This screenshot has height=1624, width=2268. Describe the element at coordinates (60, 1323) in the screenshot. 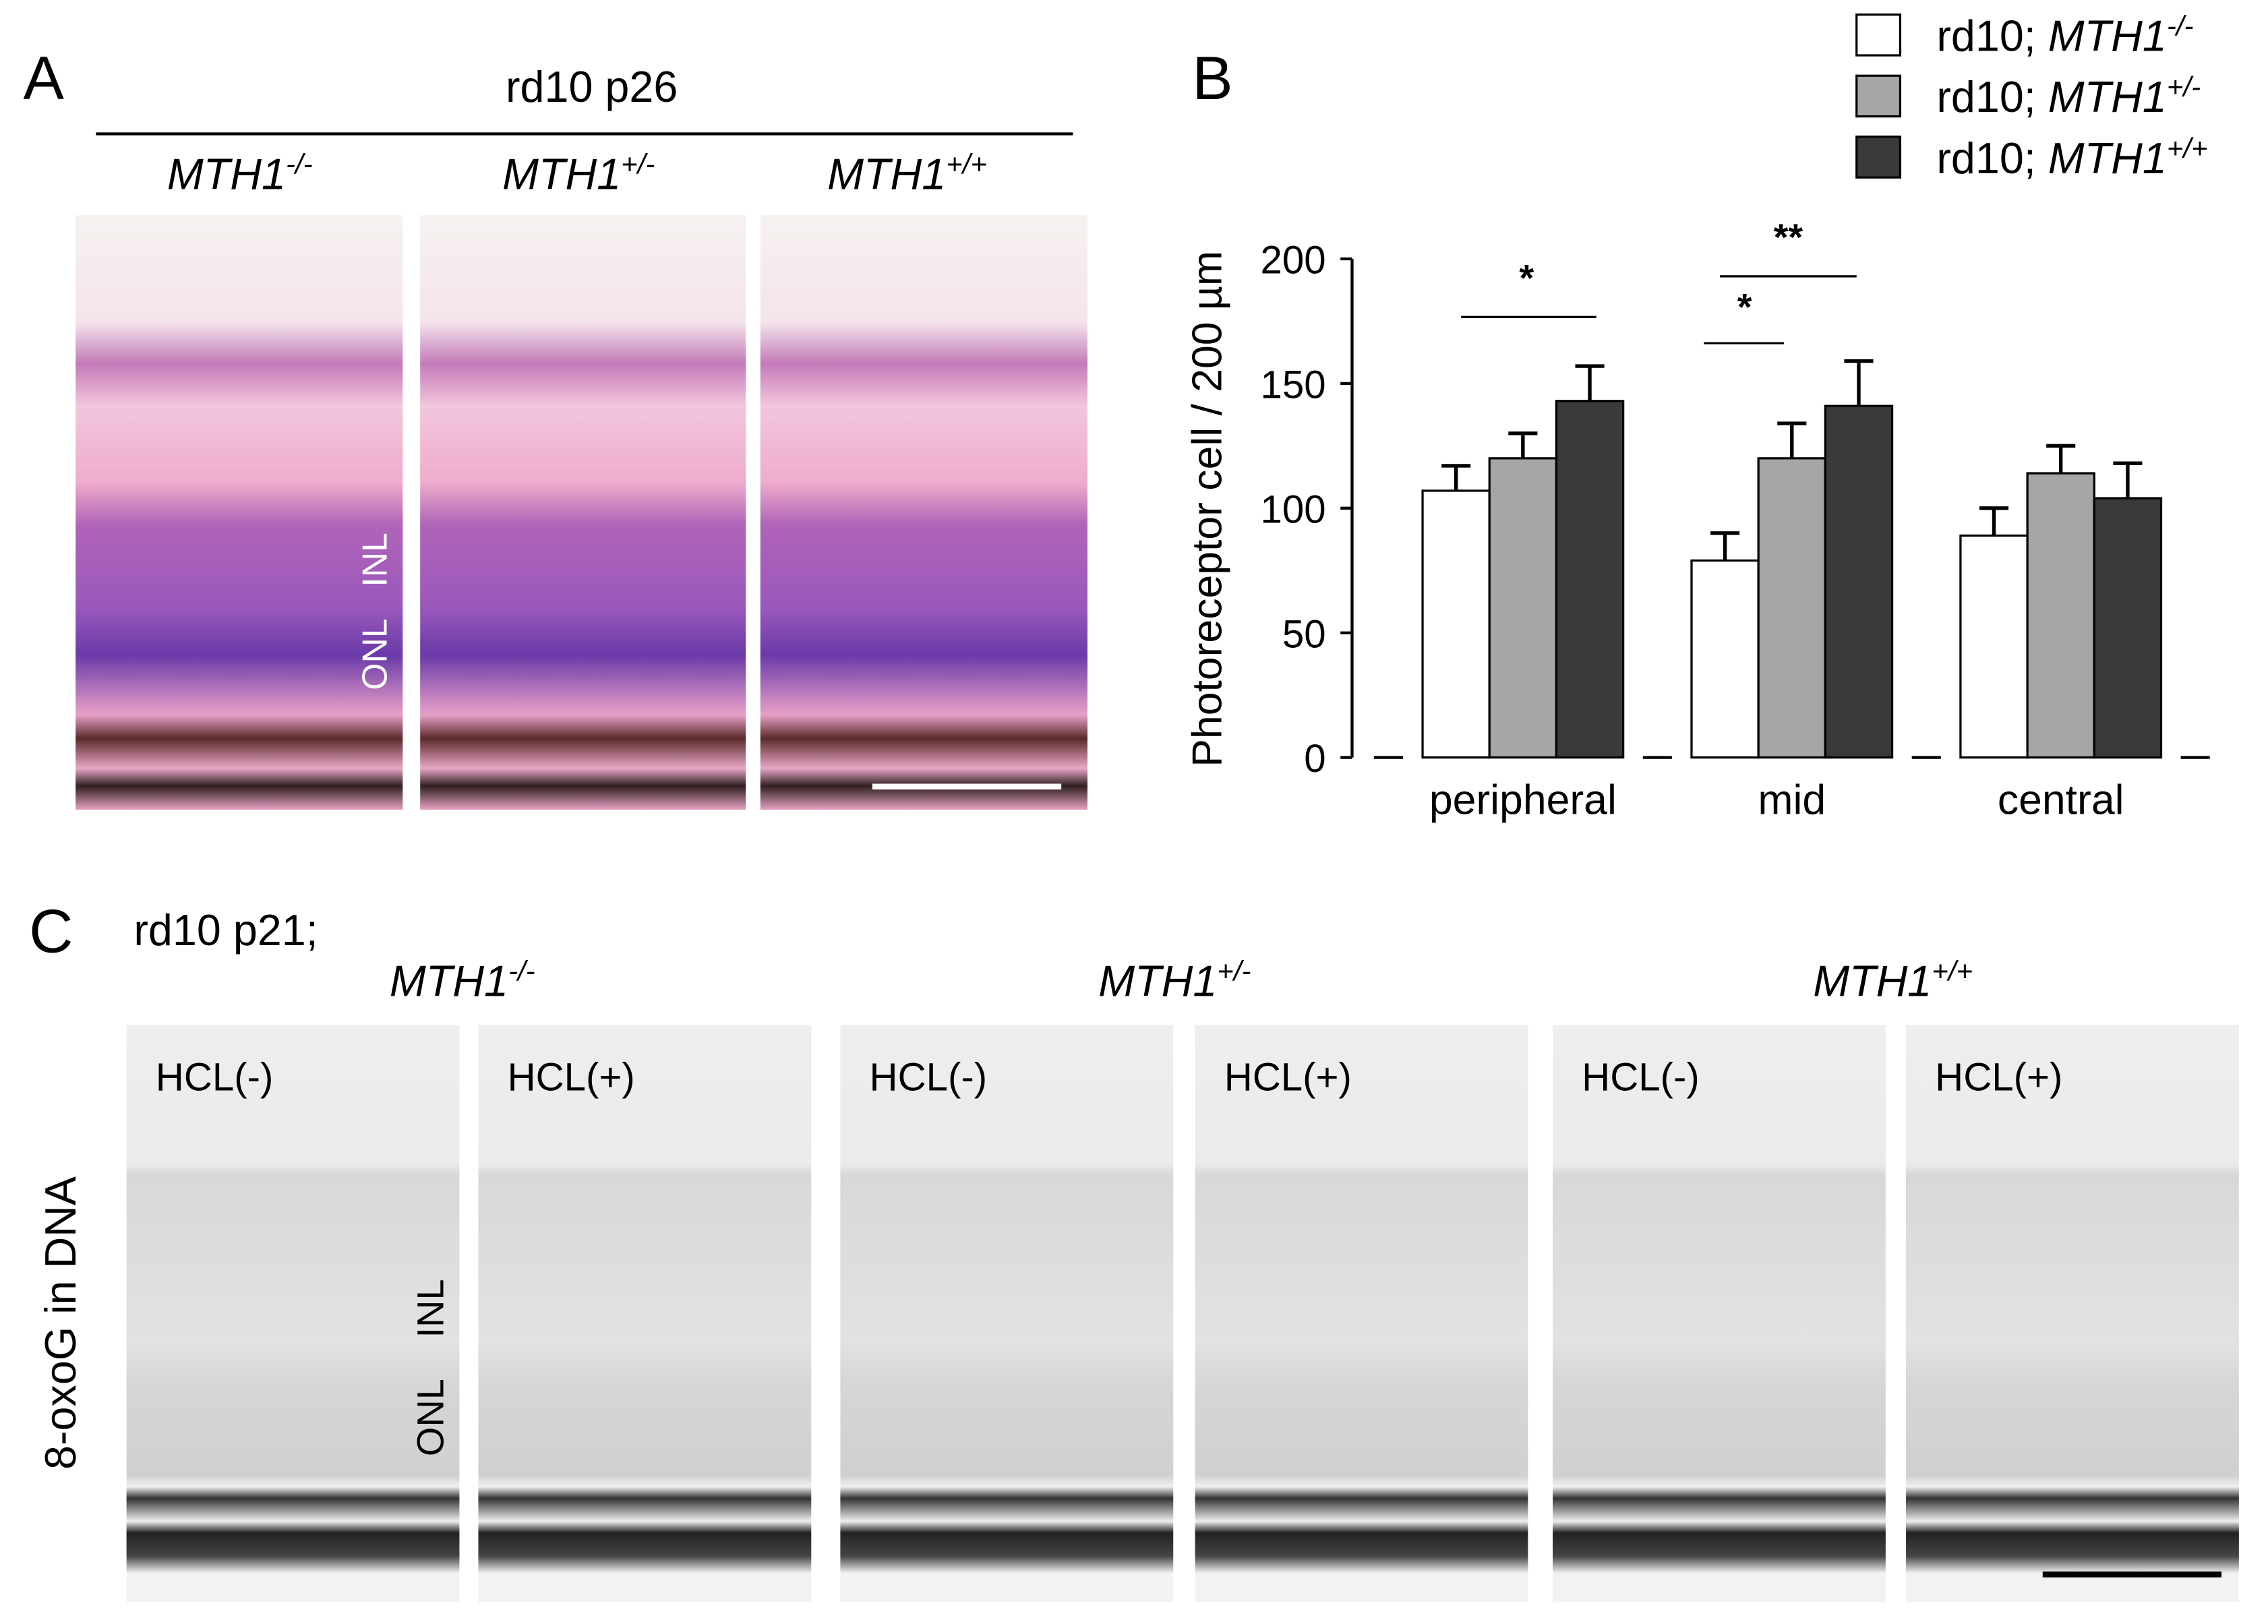

I see `row-label: 8-oxoG in DNA` at that location.